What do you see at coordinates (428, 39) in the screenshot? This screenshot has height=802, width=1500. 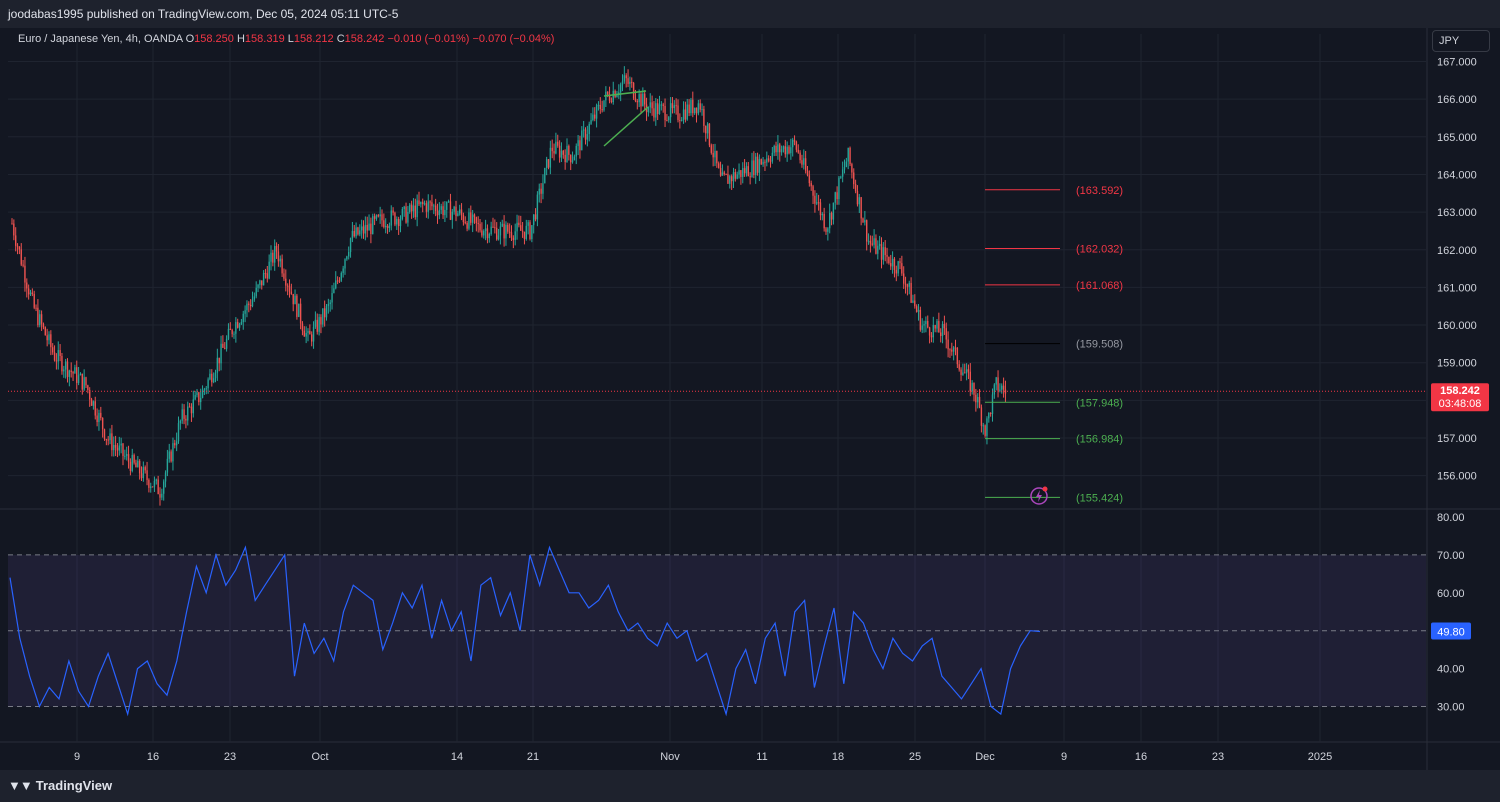 I see `change-value: −0.010 (−0.01%)` at bounding box center [428, 39].